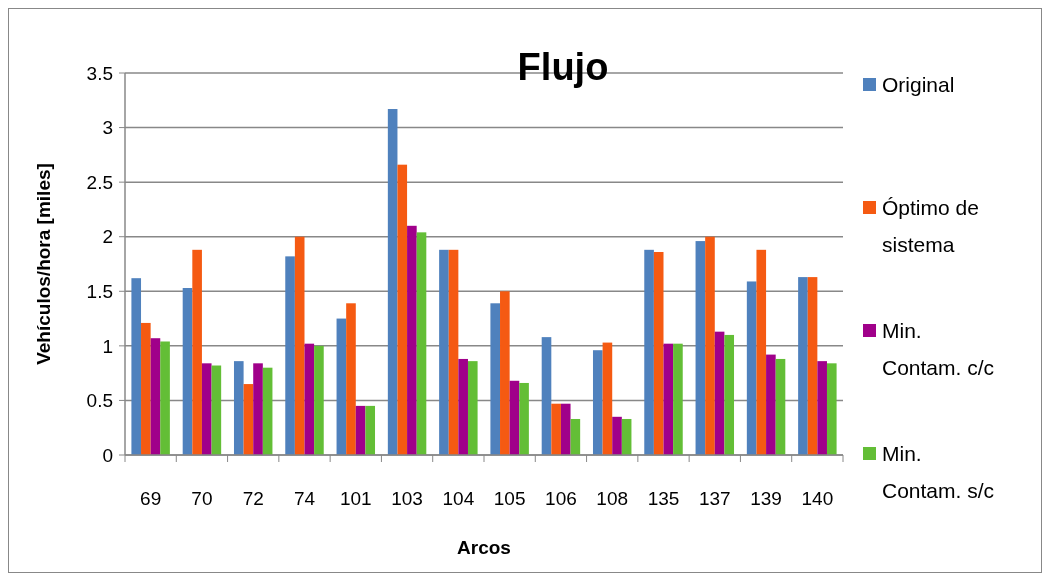 This screenshot has width=1050, height=573. What do you see at coordinates (509, 498) in the screenshot?
I see `x-tick-label: 105` at bounding box center [509, 498].